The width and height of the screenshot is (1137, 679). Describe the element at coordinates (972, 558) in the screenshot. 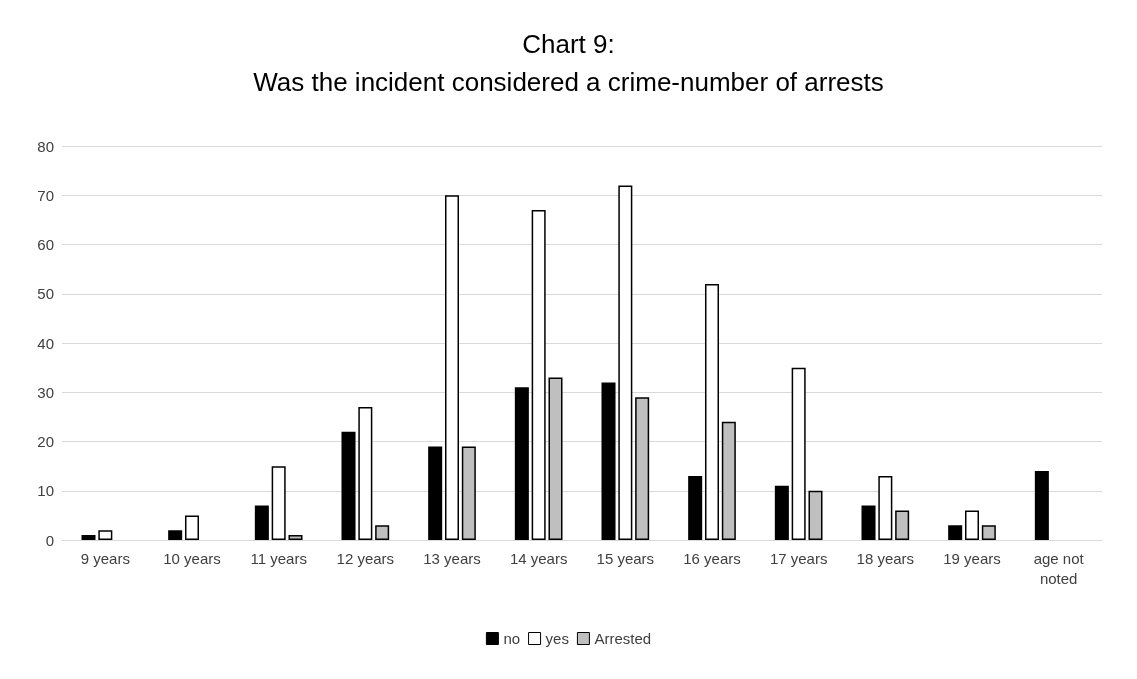

I see `x-tick-label: 19 years` at that location.